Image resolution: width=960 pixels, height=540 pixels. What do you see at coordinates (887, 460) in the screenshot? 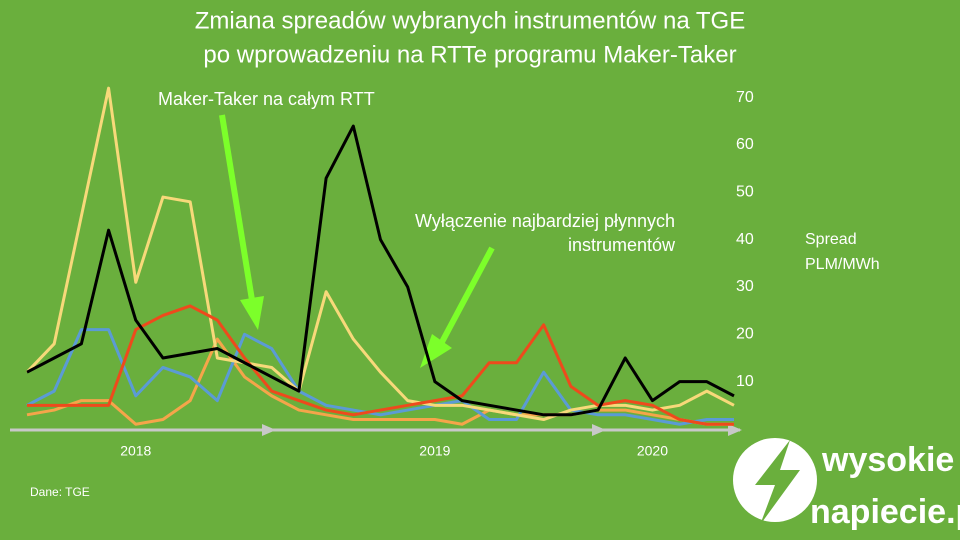
I see `logo-text: wysokie` at bounding box center [887, 460].